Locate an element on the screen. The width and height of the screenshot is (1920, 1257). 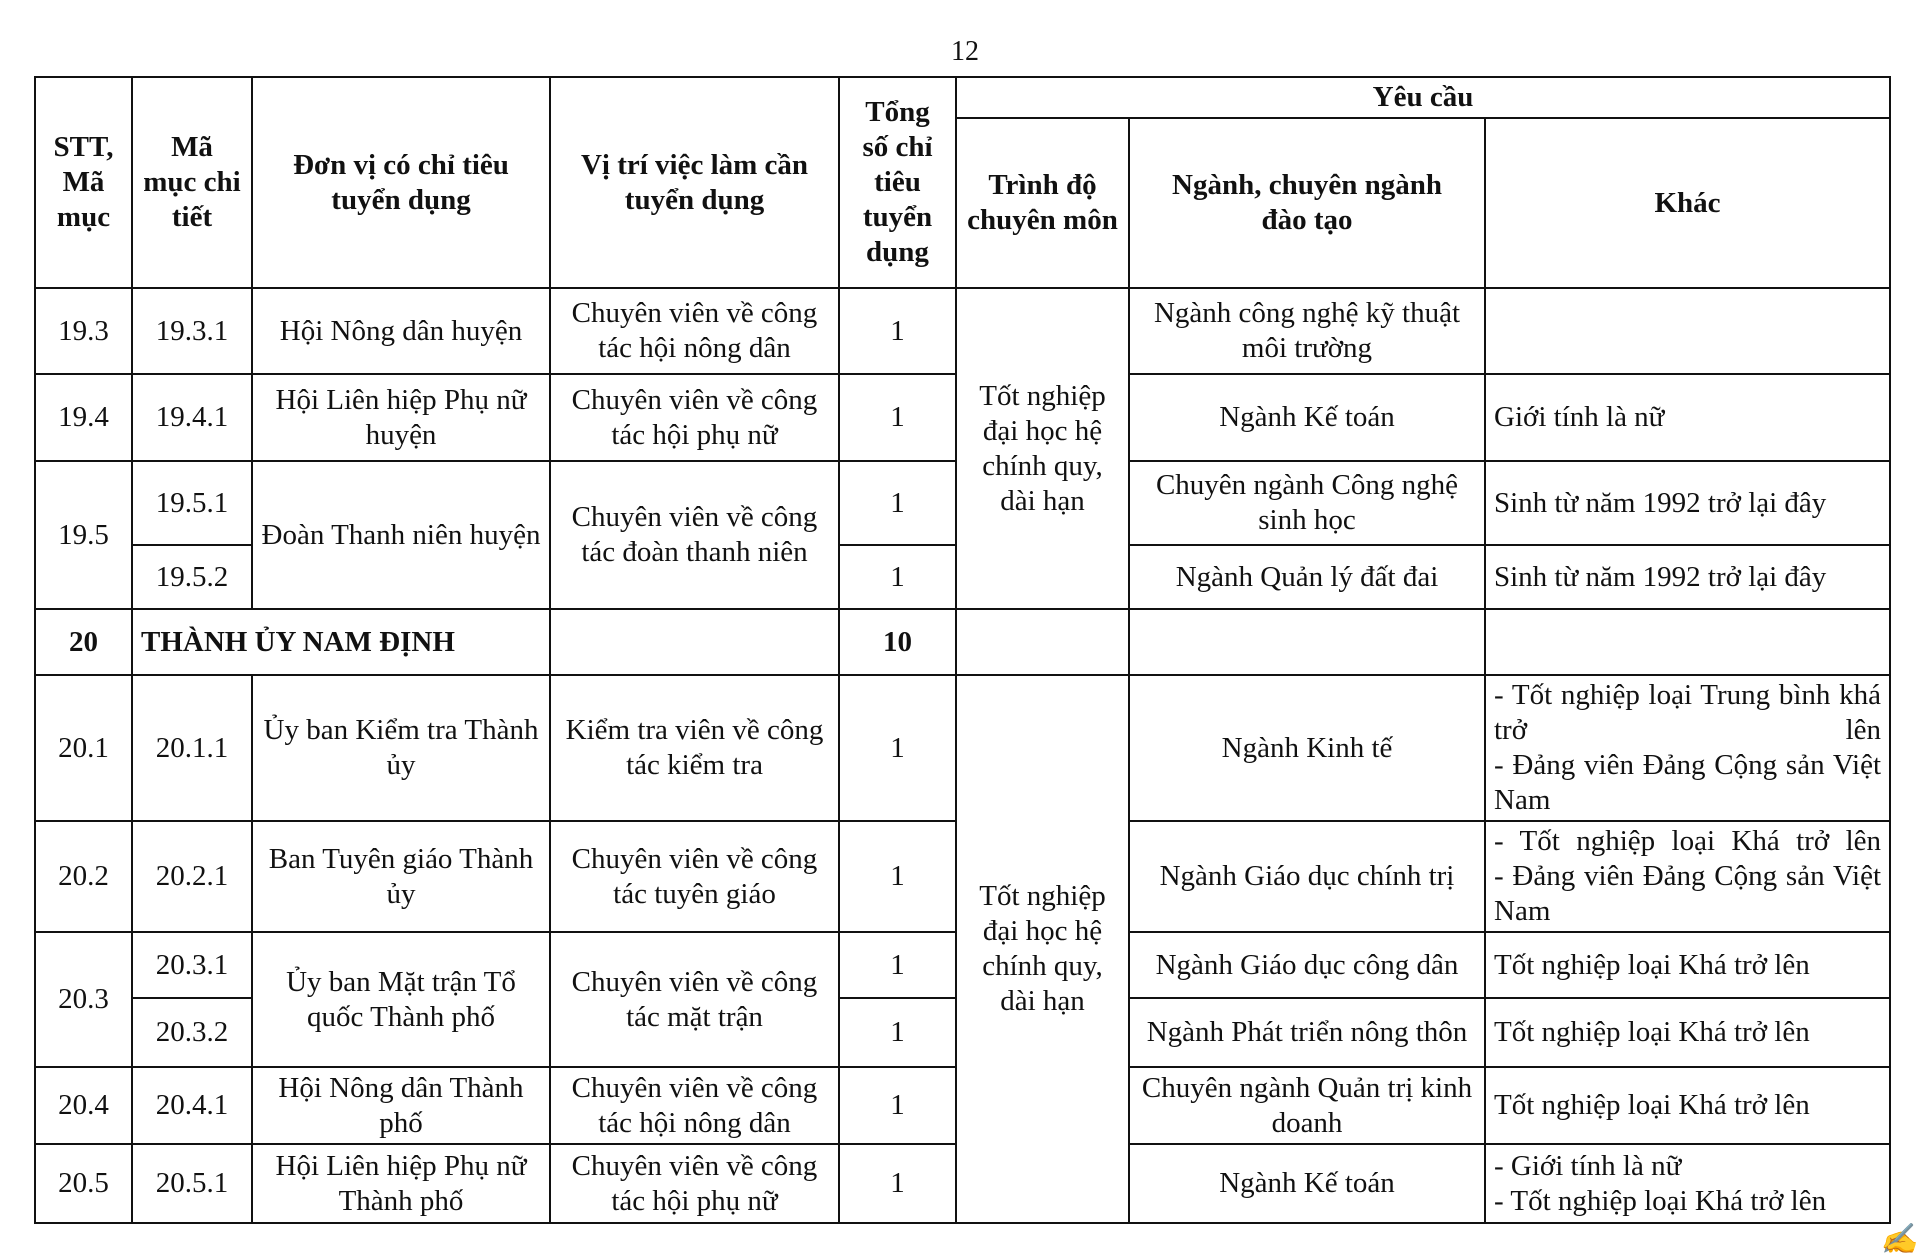
cell-vi-tri: Chuyên viên về công tác đoàn thanh niên is located at coordinates (694, 535).